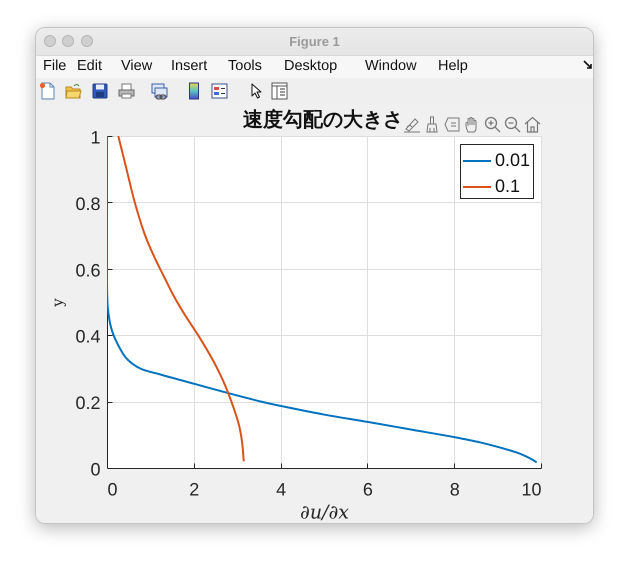 This screenshot has height=567, width=628. I want to click on caption: Figure 1, so click(314, 41).